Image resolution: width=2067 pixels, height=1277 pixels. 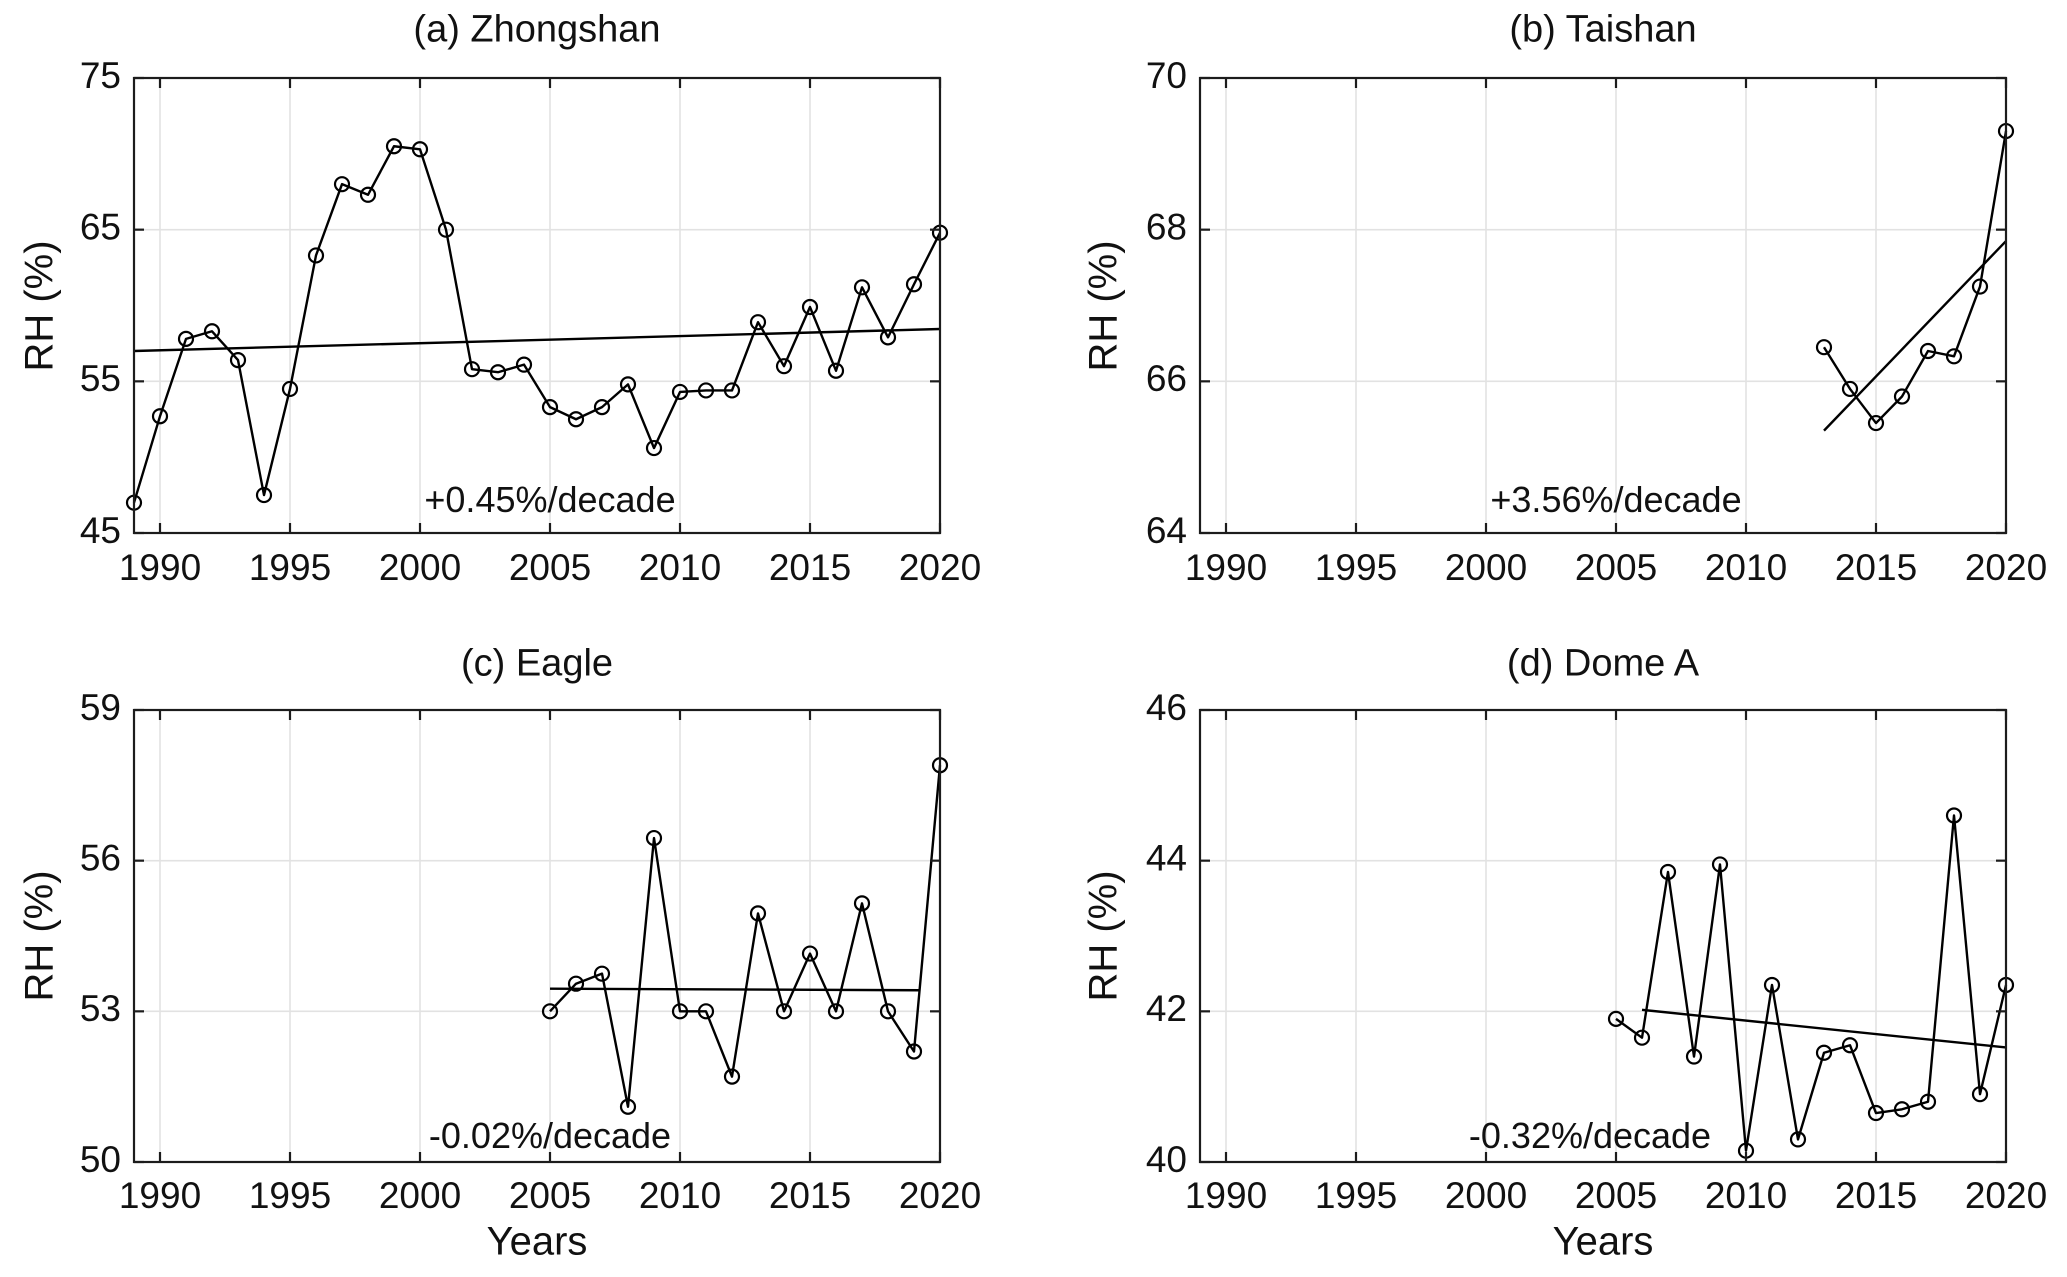 I want to click on y-tick-label: 45, so click(x=100, y=530).